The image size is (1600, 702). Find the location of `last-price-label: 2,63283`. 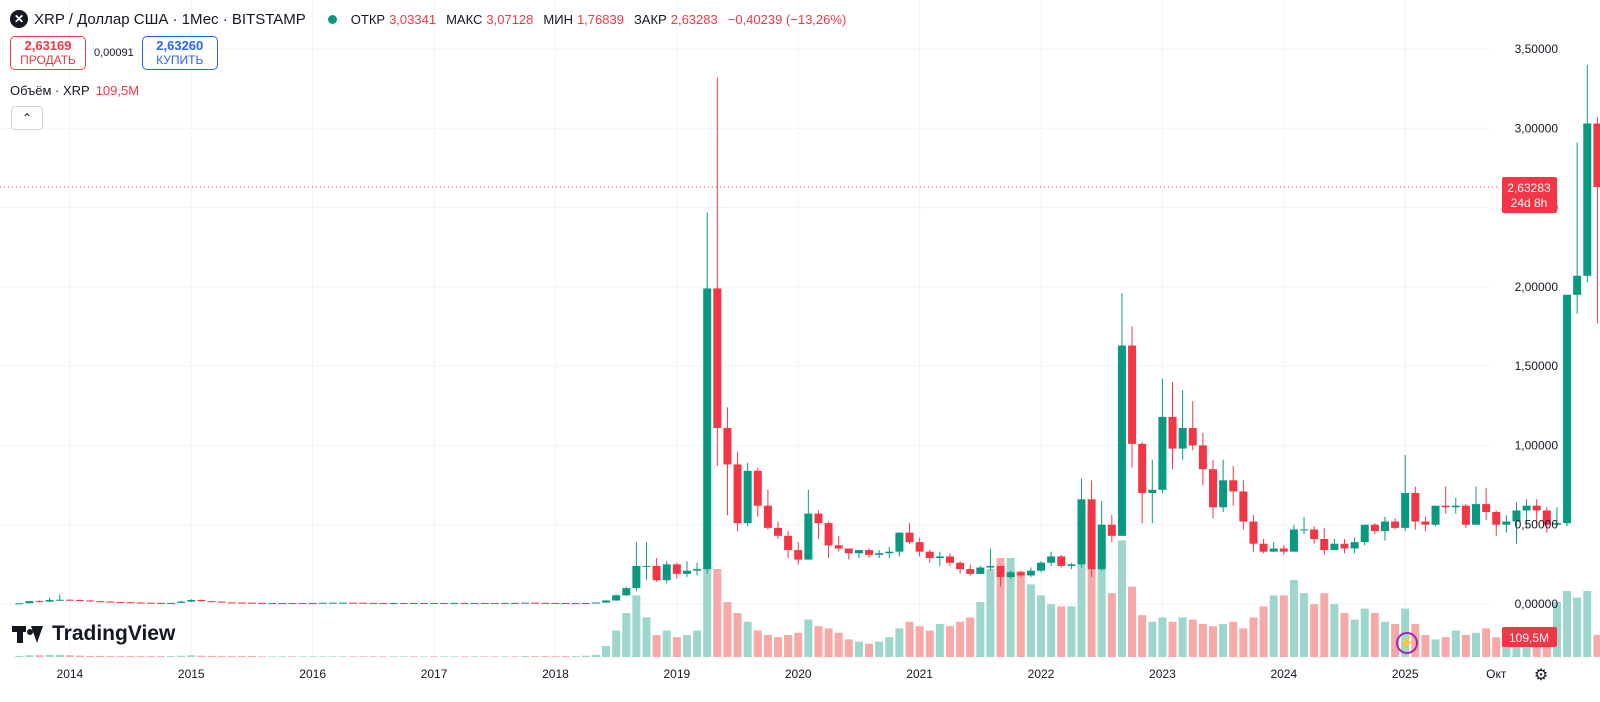

last-price-label: 2,63283 is located at coordinates (1529, 188).